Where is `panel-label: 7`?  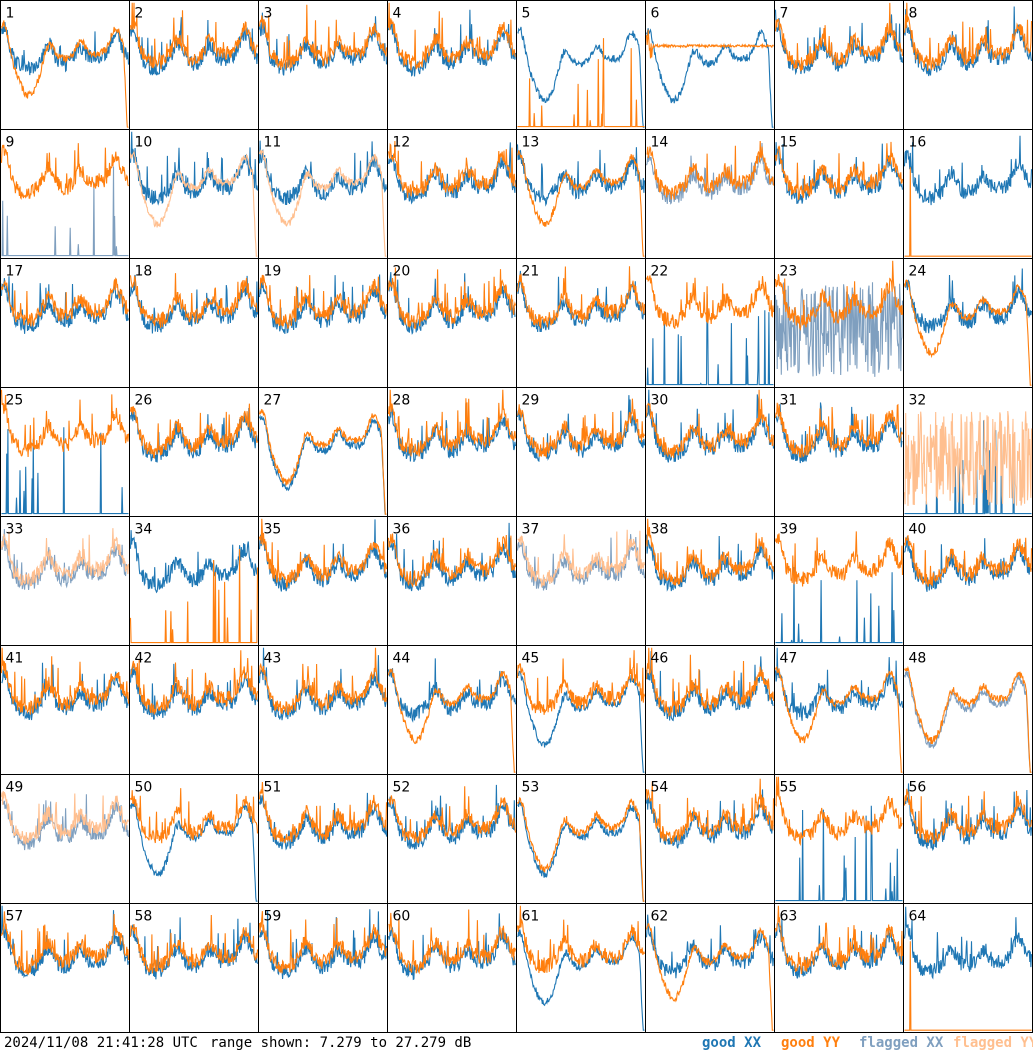 panel-label: 7 is located at coordinates (784, 14).